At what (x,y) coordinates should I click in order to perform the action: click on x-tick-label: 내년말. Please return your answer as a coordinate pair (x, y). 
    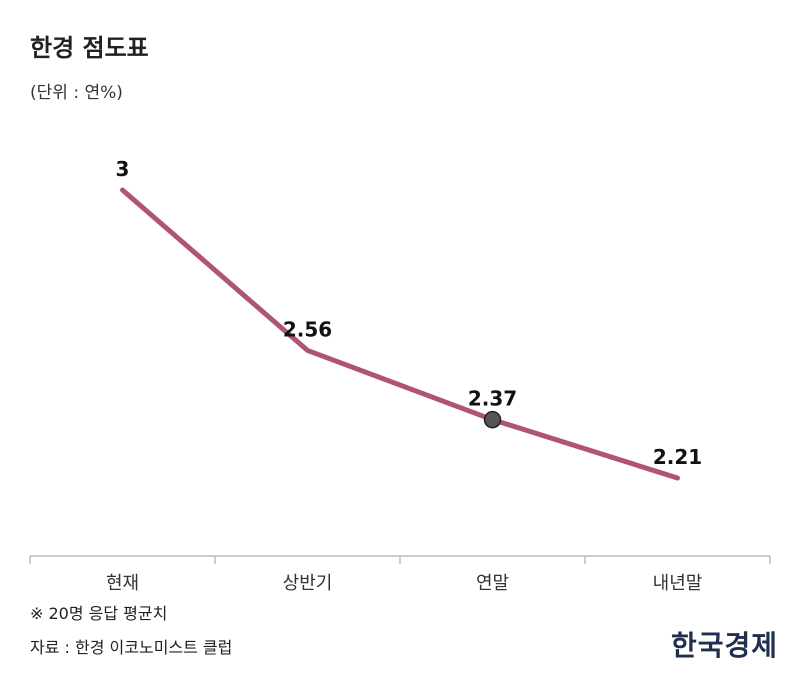
    Looking at the image, I should click on (678, 583).